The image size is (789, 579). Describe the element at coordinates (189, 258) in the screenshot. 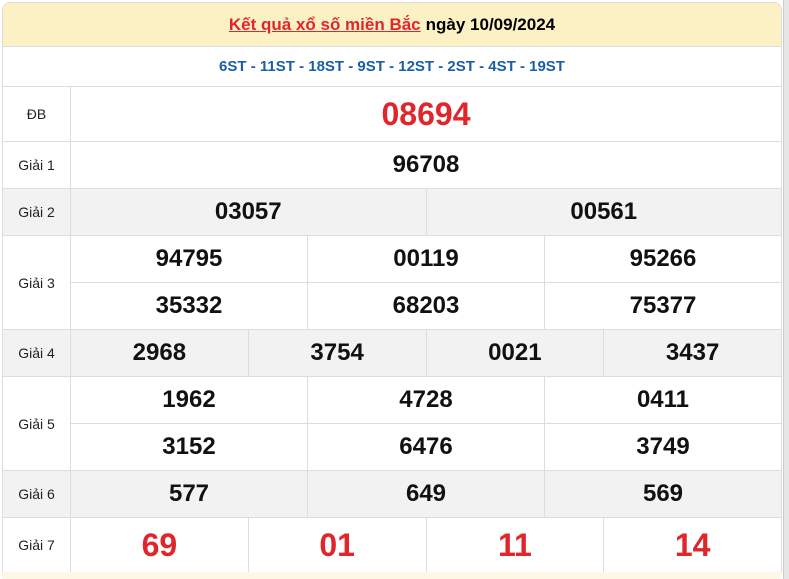

I see `value-g3: 94795` at that location.